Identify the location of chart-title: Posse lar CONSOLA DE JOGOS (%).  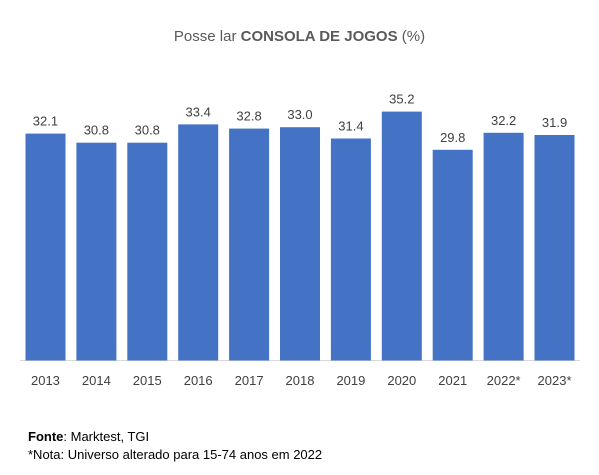
(299, 36).